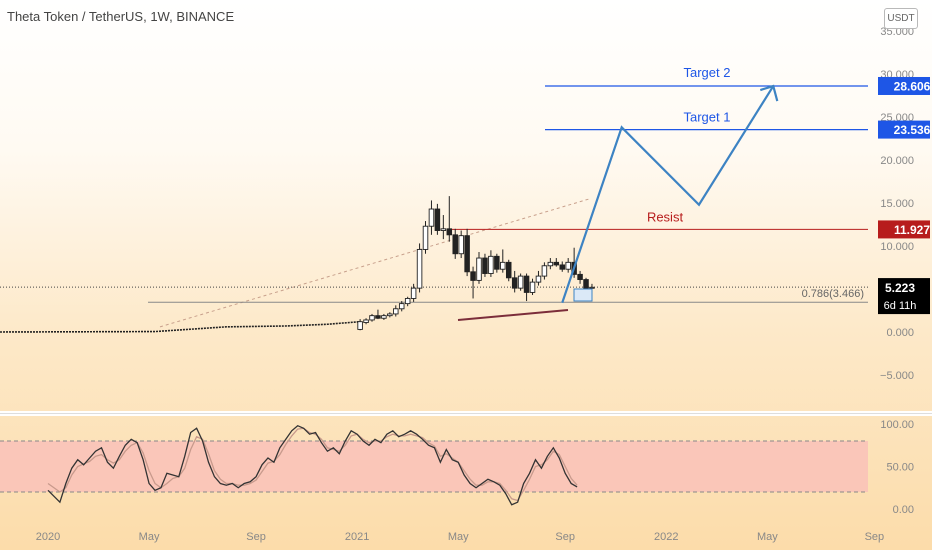 The image size is (932, 550). What do you see at coordinates (897, 161) in the screenshot?
I see `price-axis-tick: 20.000` at bounding box center [897, 161].